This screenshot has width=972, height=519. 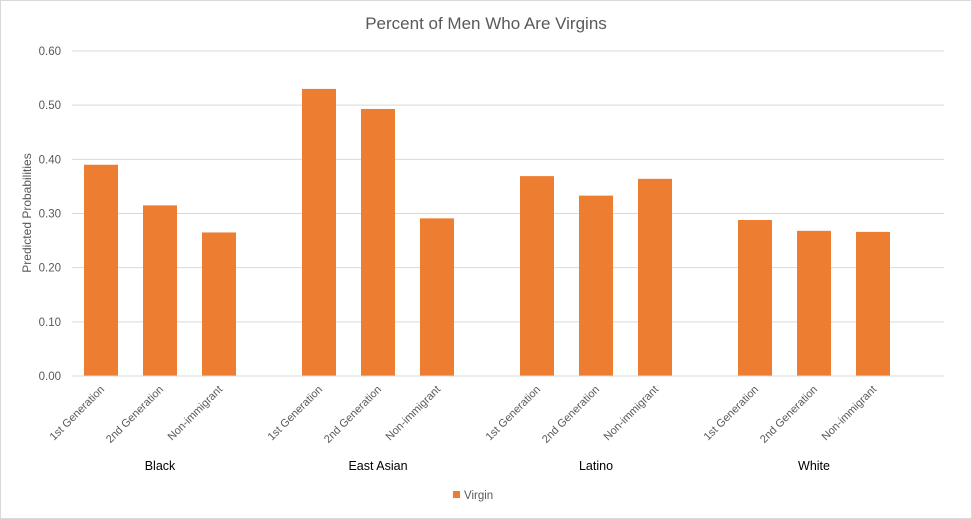 What do you see at coordinates (814, 466) in the screenshot?
I see `group-label: White` at bounding box center [814, 466].